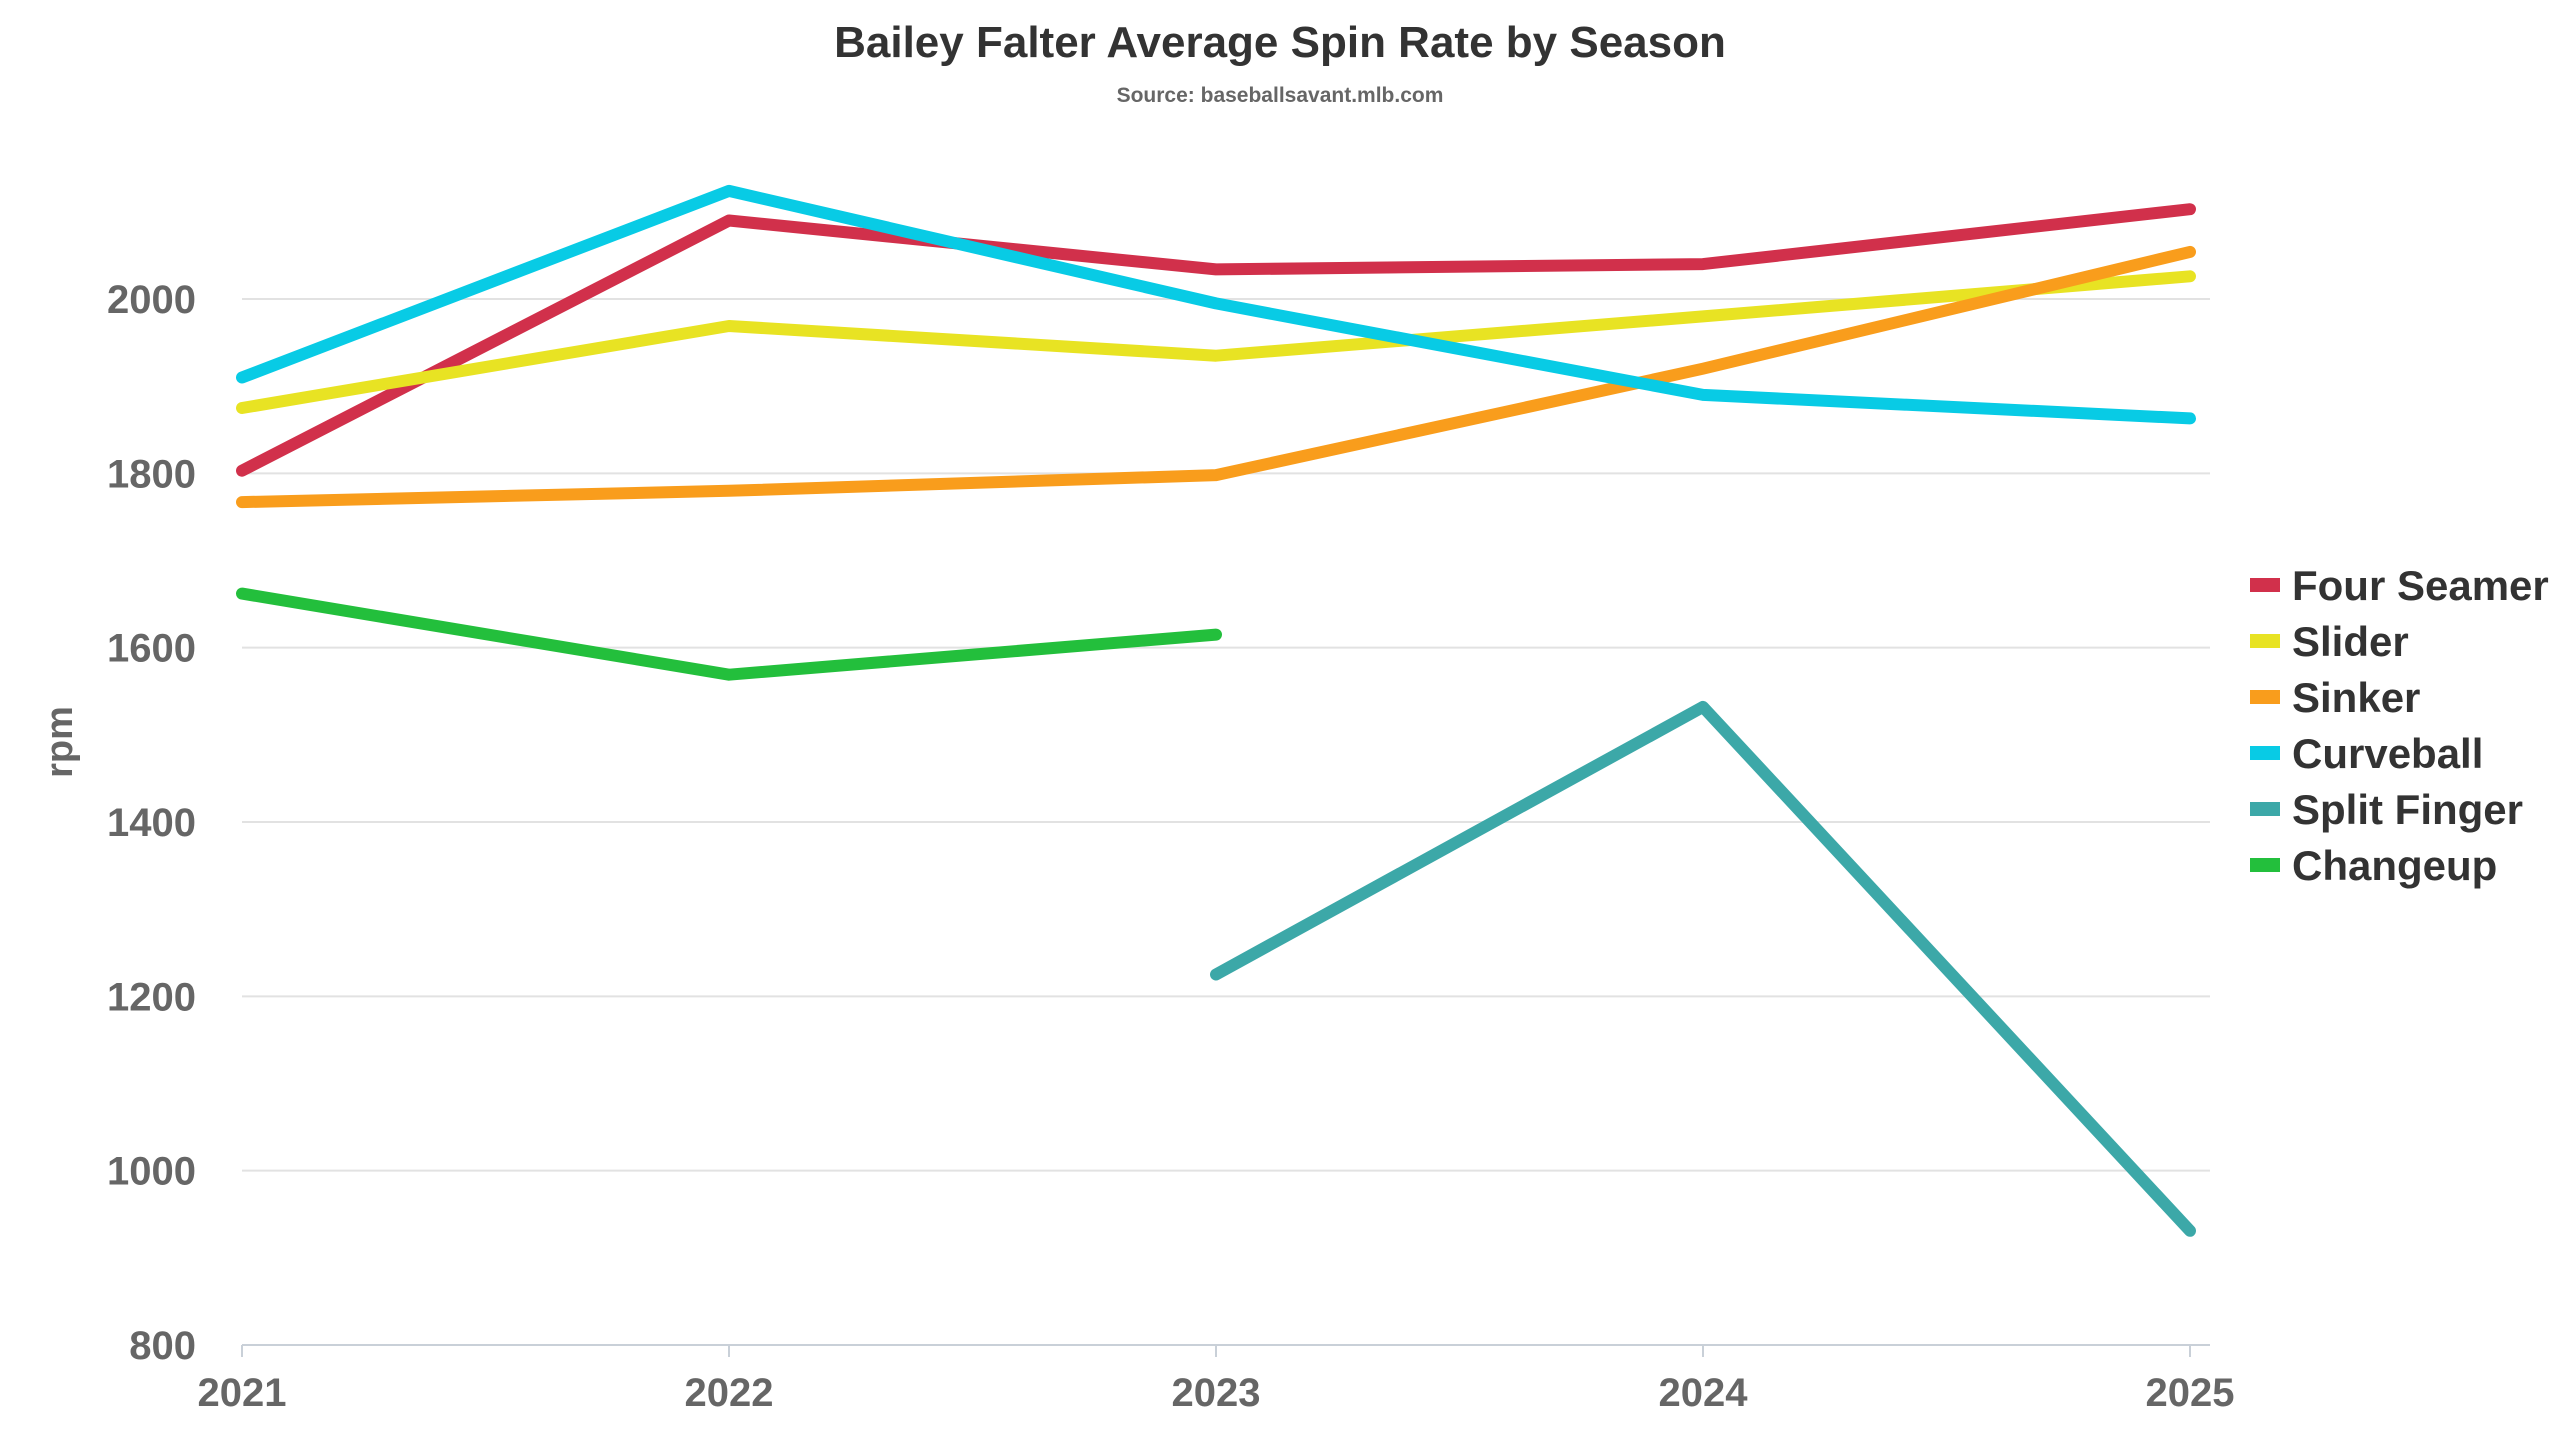 Image resolution: width=2560 pixels, height=1440 pixels. I want to click on y-tick-label: 1600, so click(151, 649).